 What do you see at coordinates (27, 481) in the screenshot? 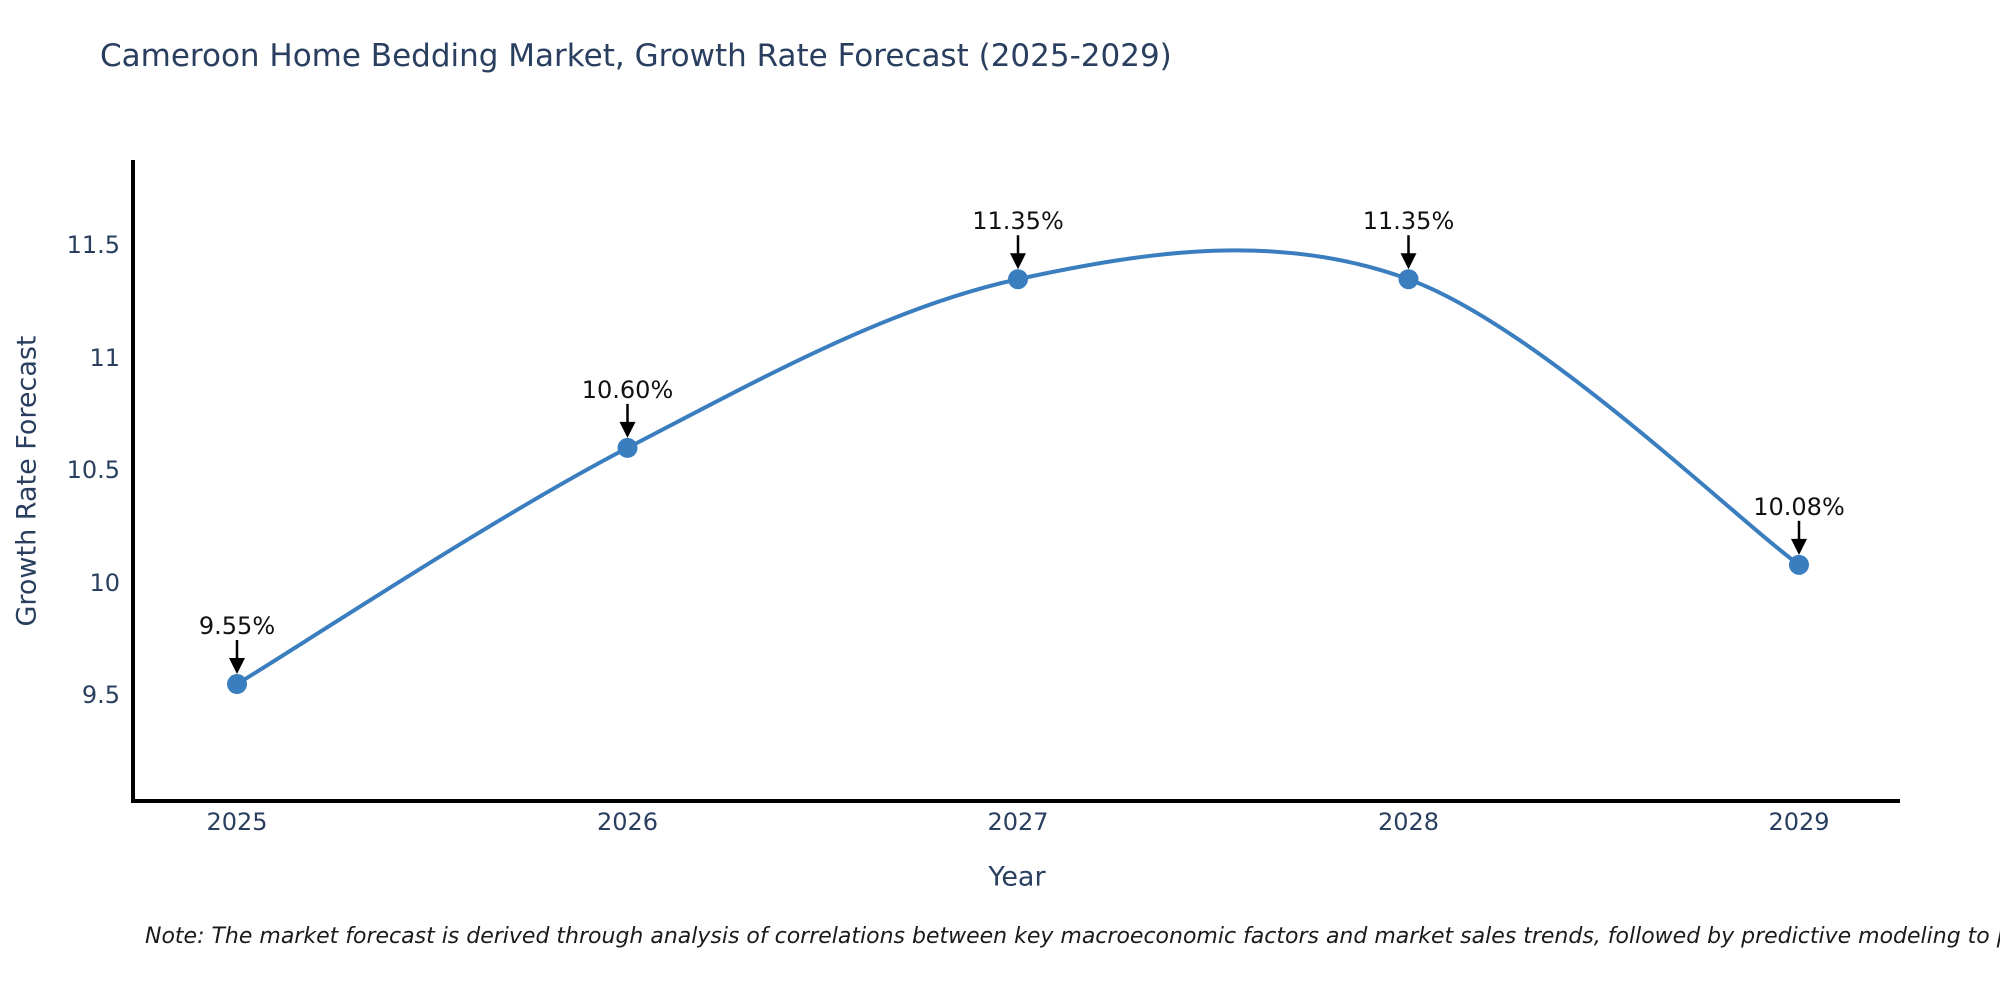
I see `y-axis-title: Growth Rate Forecast` at bounding box center [27, 481].